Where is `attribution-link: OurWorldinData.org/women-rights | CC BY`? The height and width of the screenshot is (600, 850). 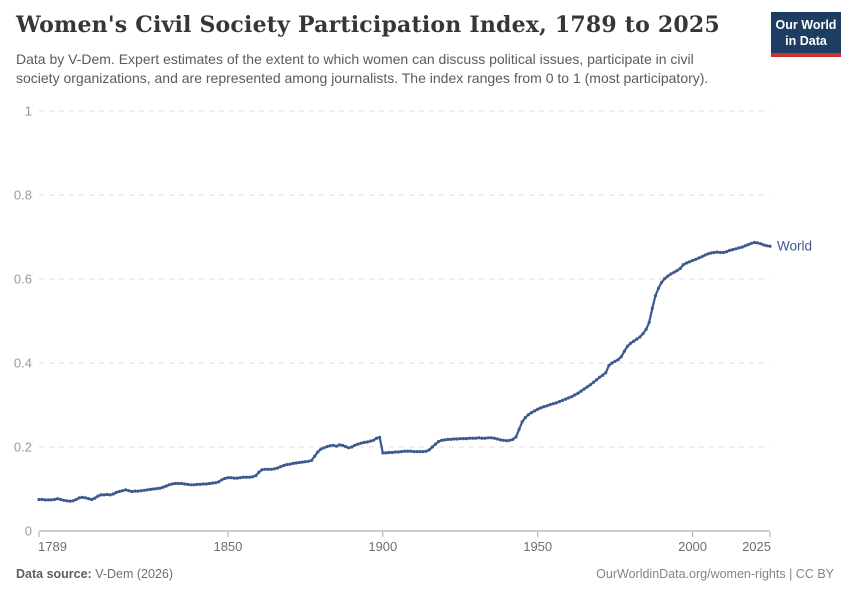
attribution-link: OurWorldinData.org/women-rights | CC BY is located at coordinates (715, 574).